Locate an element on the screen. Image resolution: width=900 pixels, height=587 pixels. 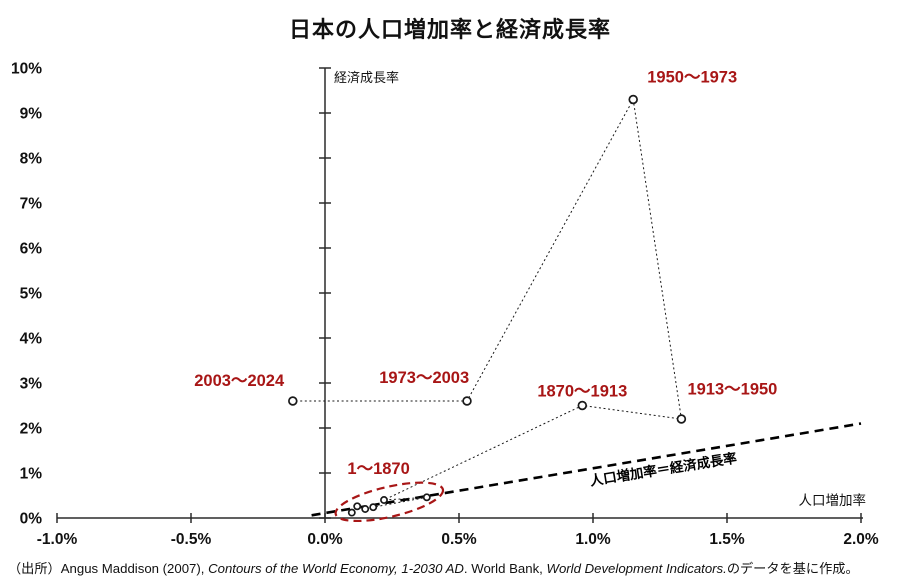
y-tick-label: 5% is located at coordinates (31, 294).